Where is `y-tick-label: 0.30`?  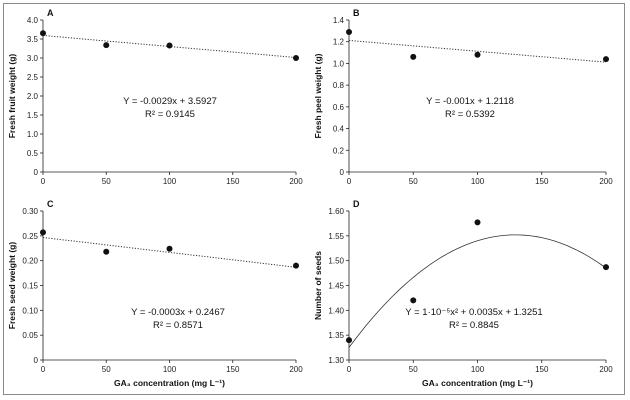 y-tick-label: 0.30 is located at coordinates (30, 211).